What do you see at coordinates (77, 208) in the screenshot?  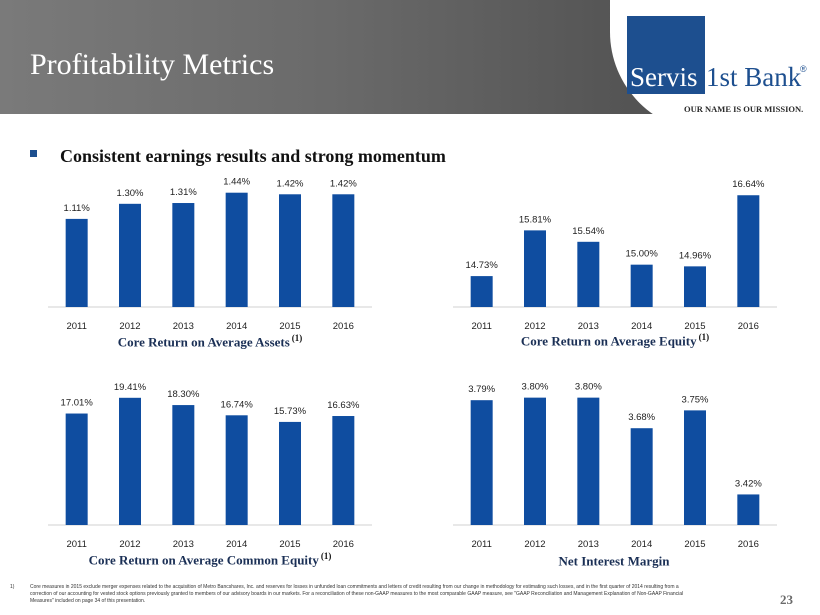 I see `data-label-2011: 1.11%` at bounding box center [77, 208].